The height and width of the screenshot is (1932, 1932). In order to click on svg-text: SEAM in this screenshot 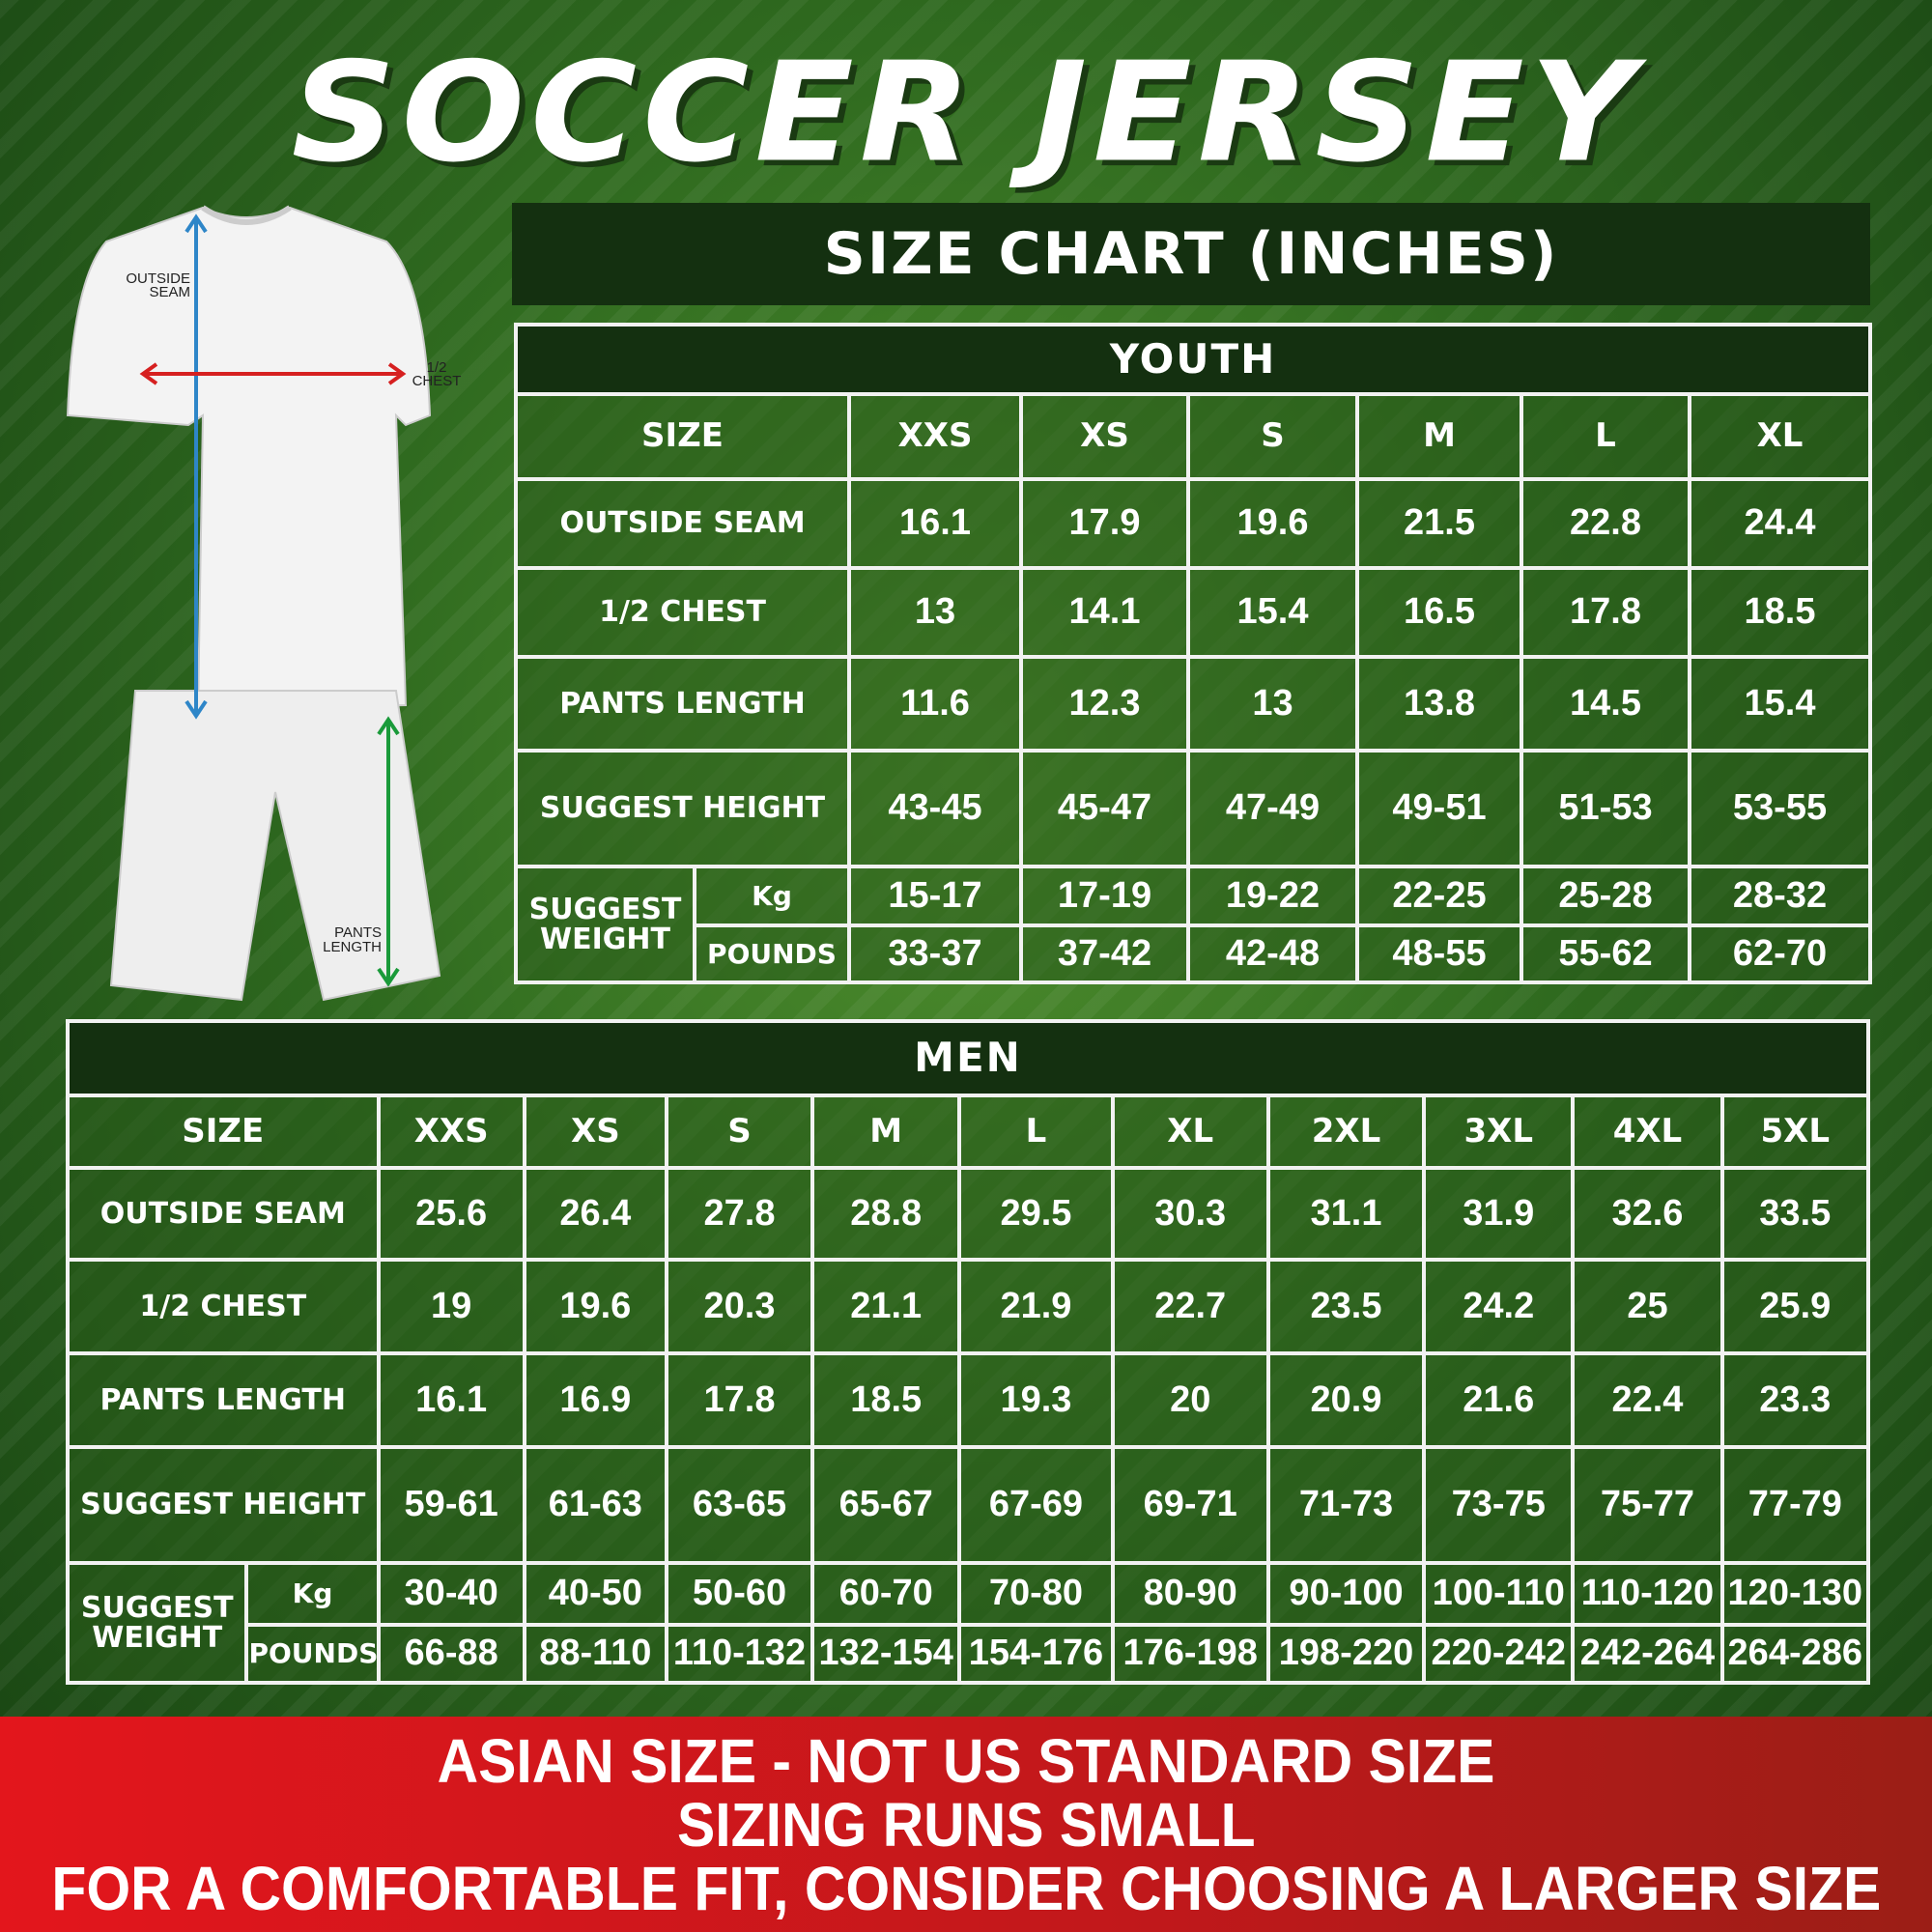, I will do `click(169, 292)`.